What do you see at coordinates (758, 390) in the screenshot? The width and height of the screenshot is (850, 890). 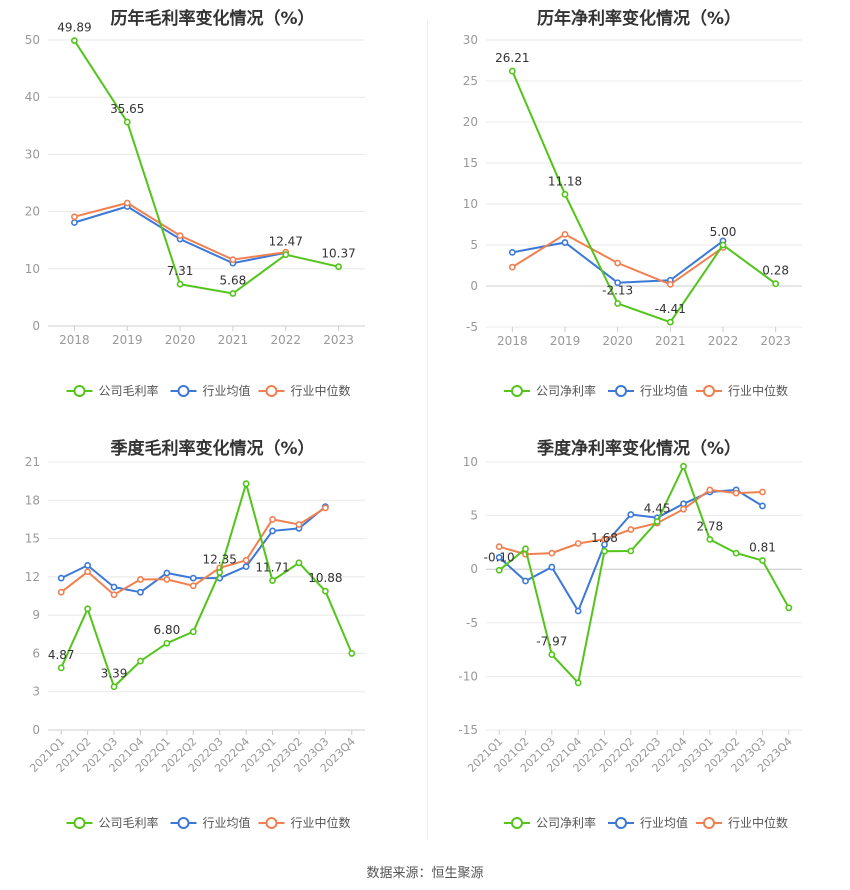 I see `legend-label: 行业中位数` at bounding box center [758, 390].